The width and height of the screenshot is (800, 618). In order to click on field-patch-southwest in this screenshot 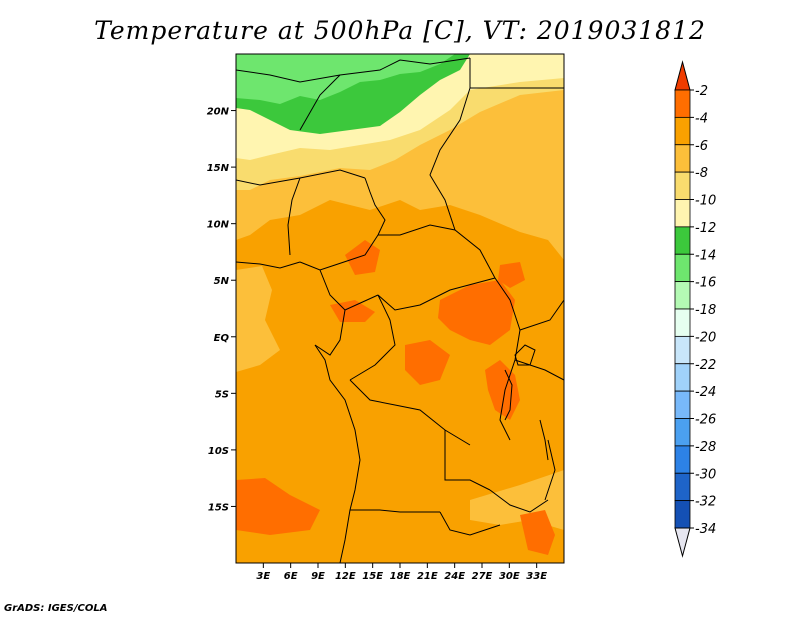, I will do `click(278, 506)`.